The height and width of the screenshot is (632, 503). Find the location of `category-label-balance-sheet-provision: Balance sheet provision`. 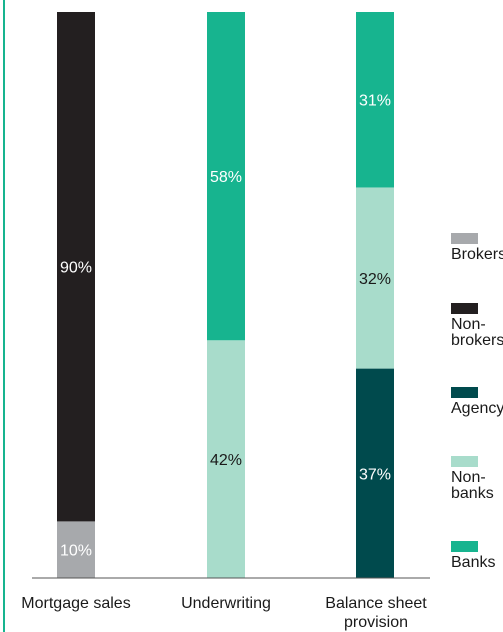

category-label-balance-sheet-provision: Balance sheet provision is located at coordinates (376, 613).